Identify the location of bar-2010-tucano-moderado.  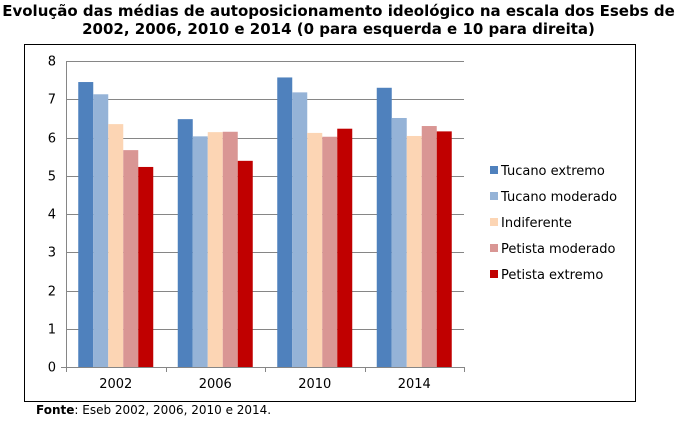
(300, 230).